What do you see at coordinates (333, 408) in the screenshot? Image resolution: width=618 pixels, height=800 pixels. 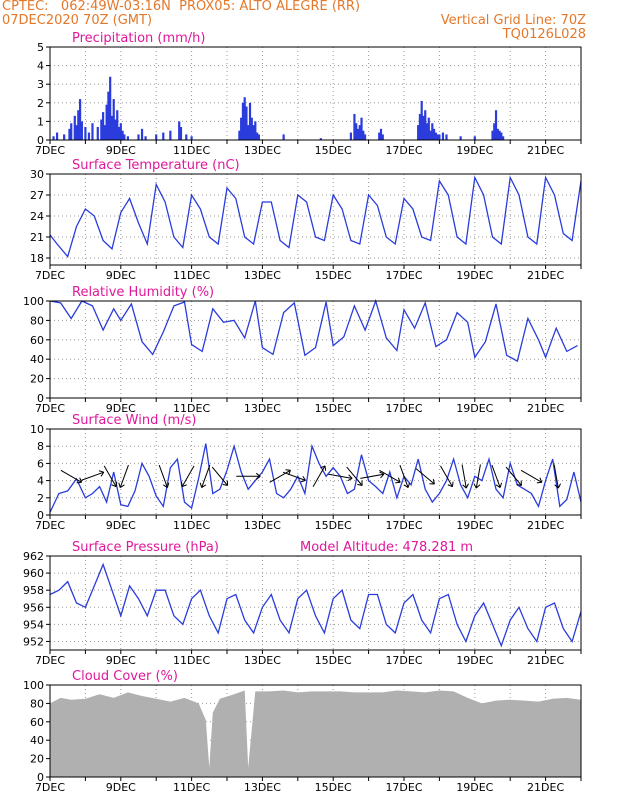 I see `x-tick-label: 15DEC` at bounding box center [333, 408].